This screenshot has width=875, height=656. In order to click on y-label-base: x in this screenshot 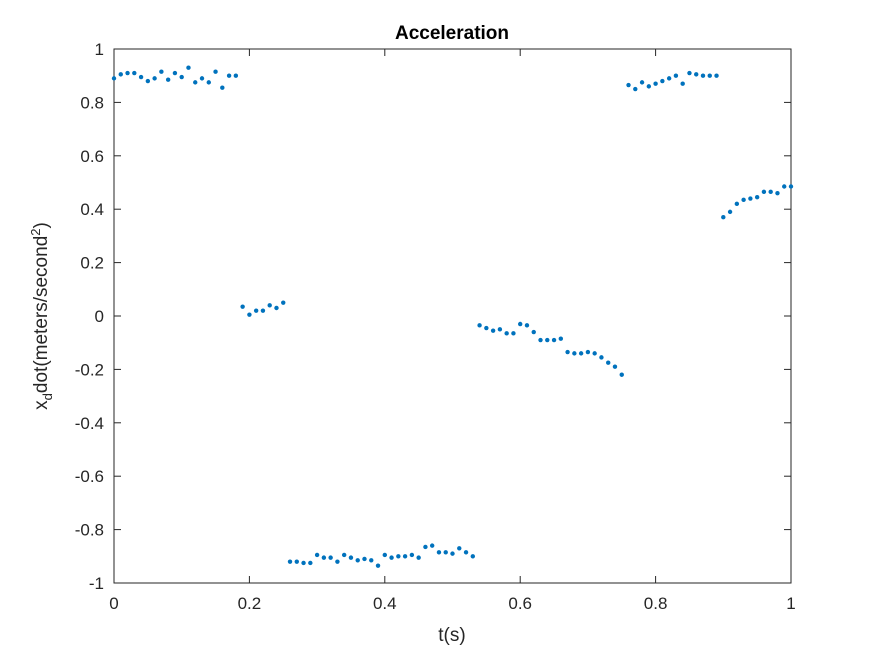, I will do `click(41, 405)`.